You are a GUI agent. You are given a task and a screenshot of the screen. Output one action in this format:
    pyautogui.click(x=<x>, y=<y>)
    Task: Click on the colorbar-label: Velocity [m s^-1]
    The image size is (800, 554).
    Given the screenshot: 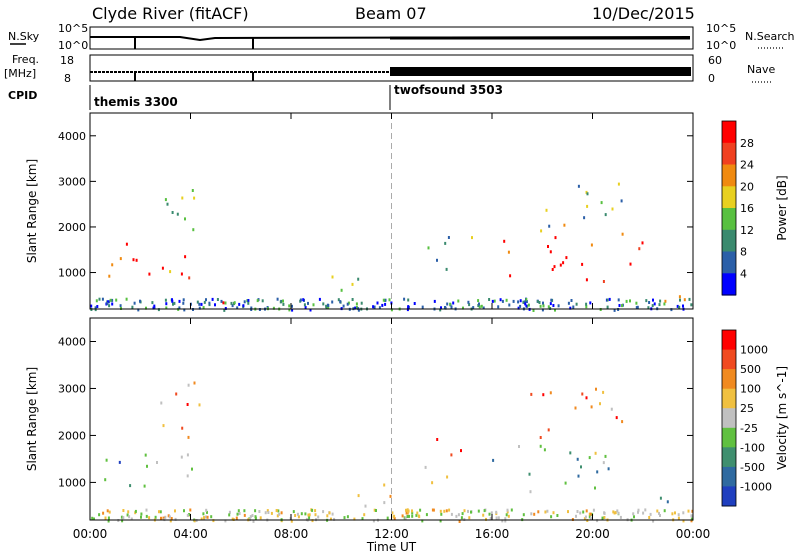 What is the action you would take?
    pyautogui.click(x=782, y=418)
    